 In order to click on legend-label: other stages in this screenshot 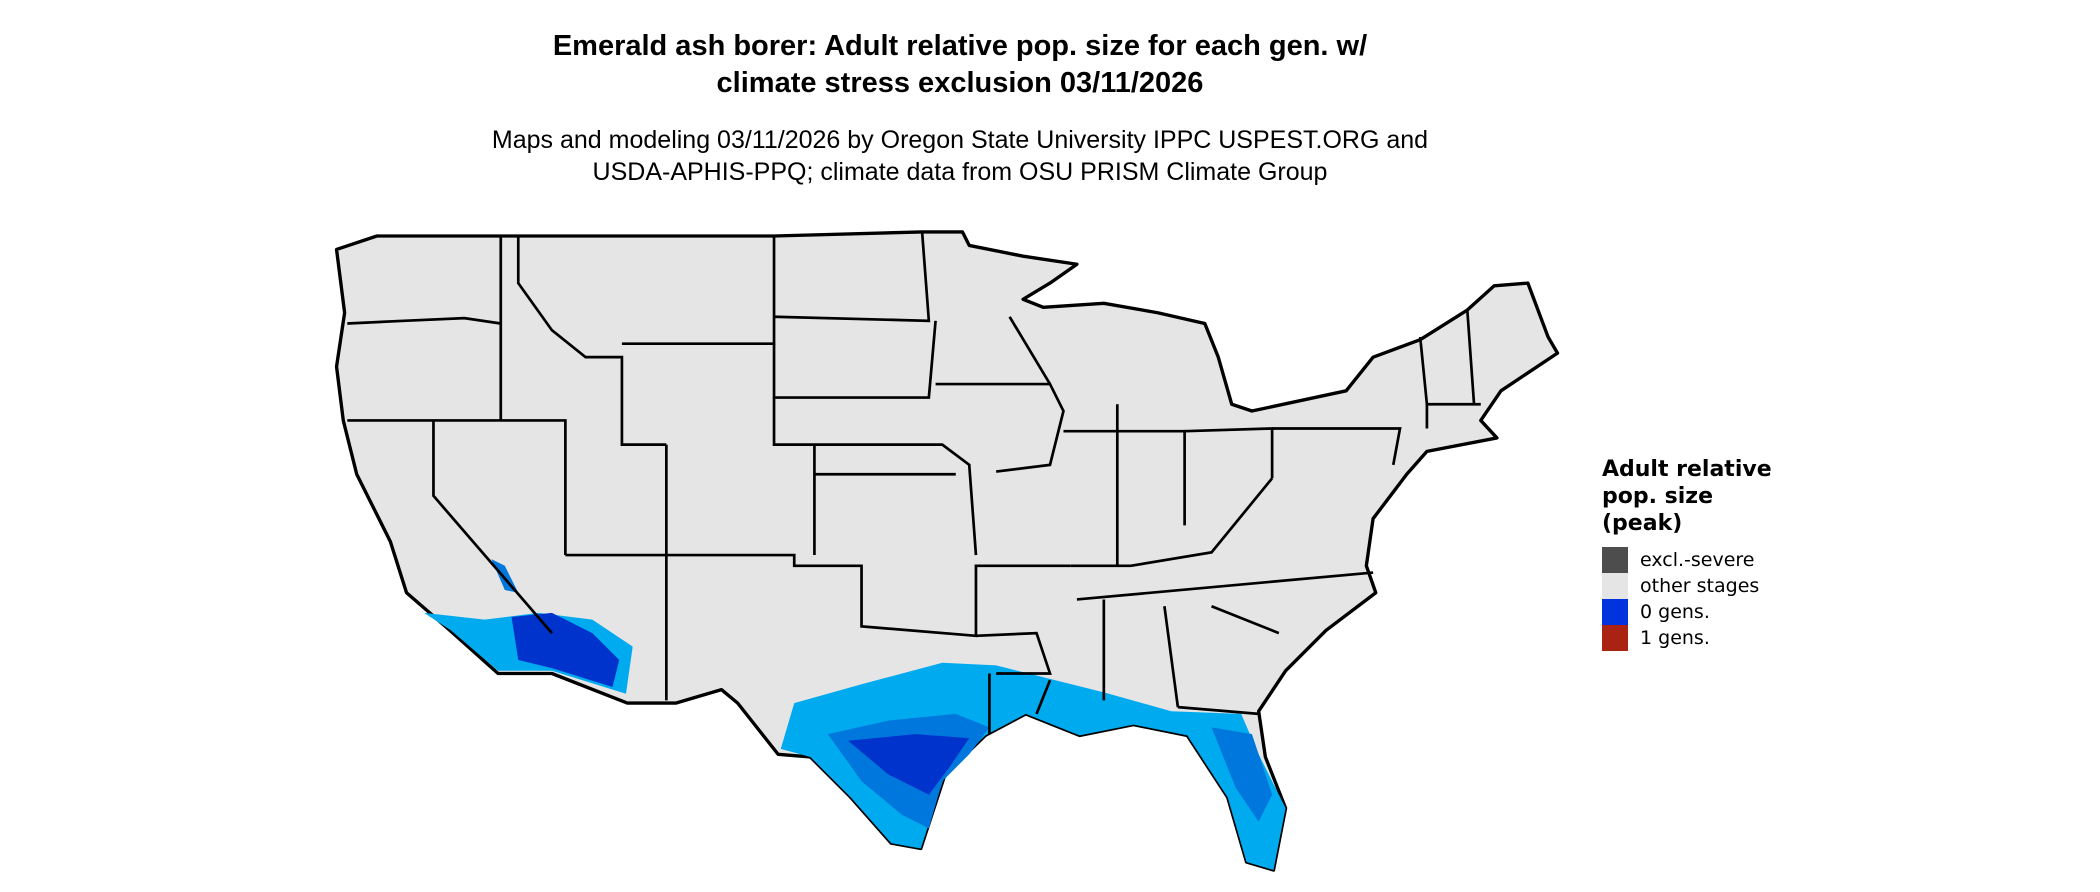, I will do `click(1700, 586)`.